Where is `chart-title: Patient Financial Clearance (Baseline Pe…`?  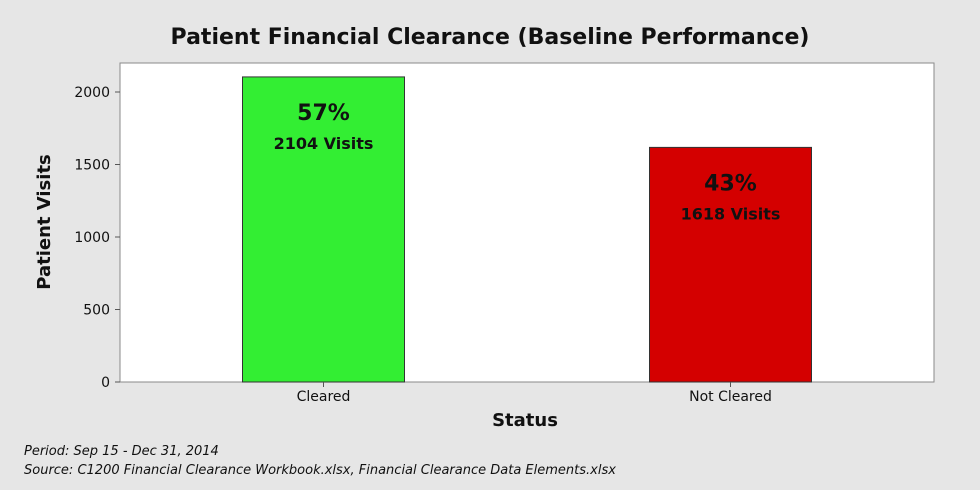
chart-title: Patient Financial Clearance (Baseline Pe… is located at coordinates (490, 37).